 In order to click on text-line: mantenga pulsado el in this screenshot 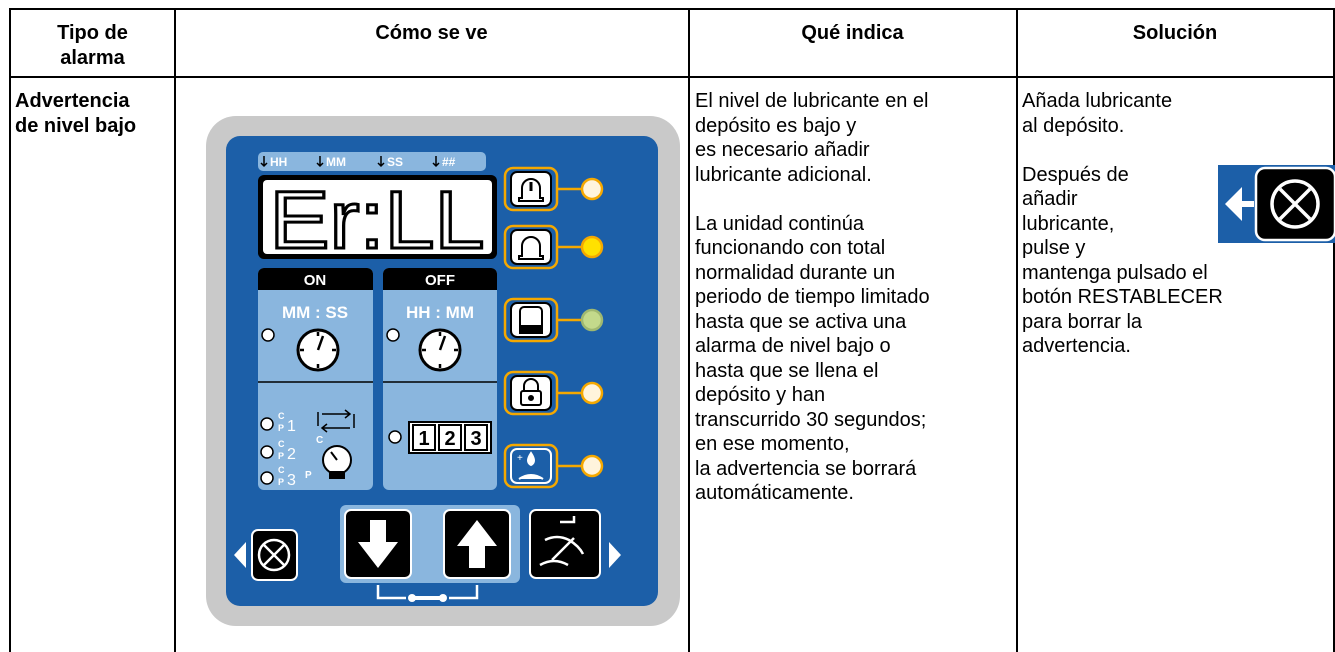, I will do `click(1115, 272)`.